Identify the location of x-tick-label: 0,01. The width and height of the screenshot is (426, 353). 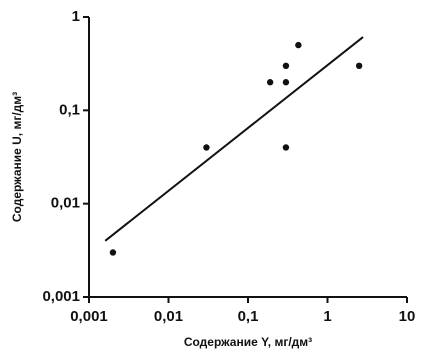
(168, 316).